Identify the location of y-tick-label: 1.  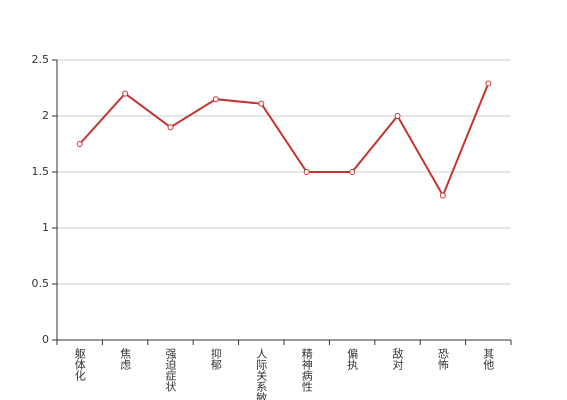
(45, 227).